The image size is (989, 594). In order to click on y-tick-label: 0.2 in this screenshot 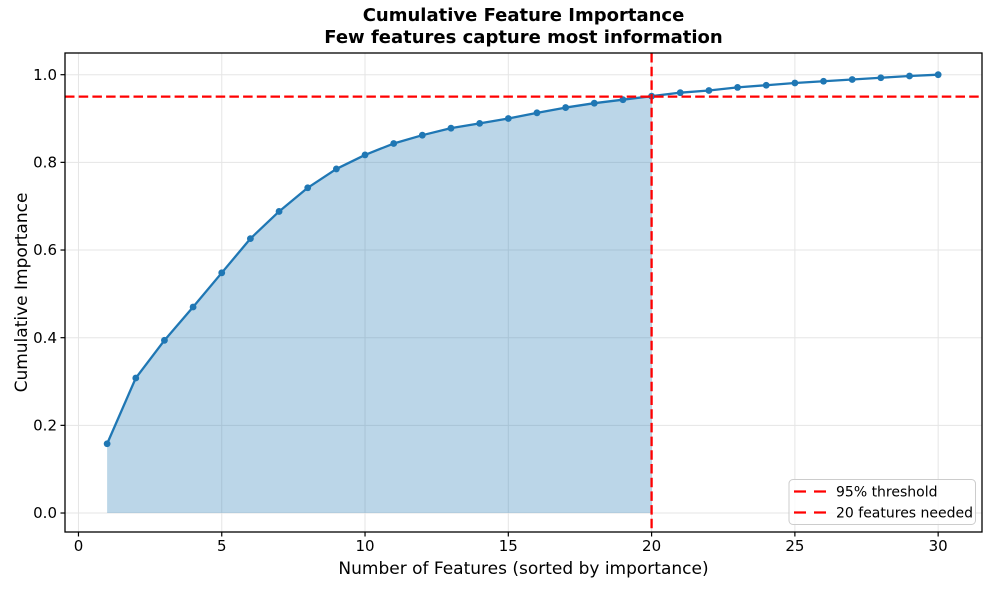, I will do `click(45, 426)`.